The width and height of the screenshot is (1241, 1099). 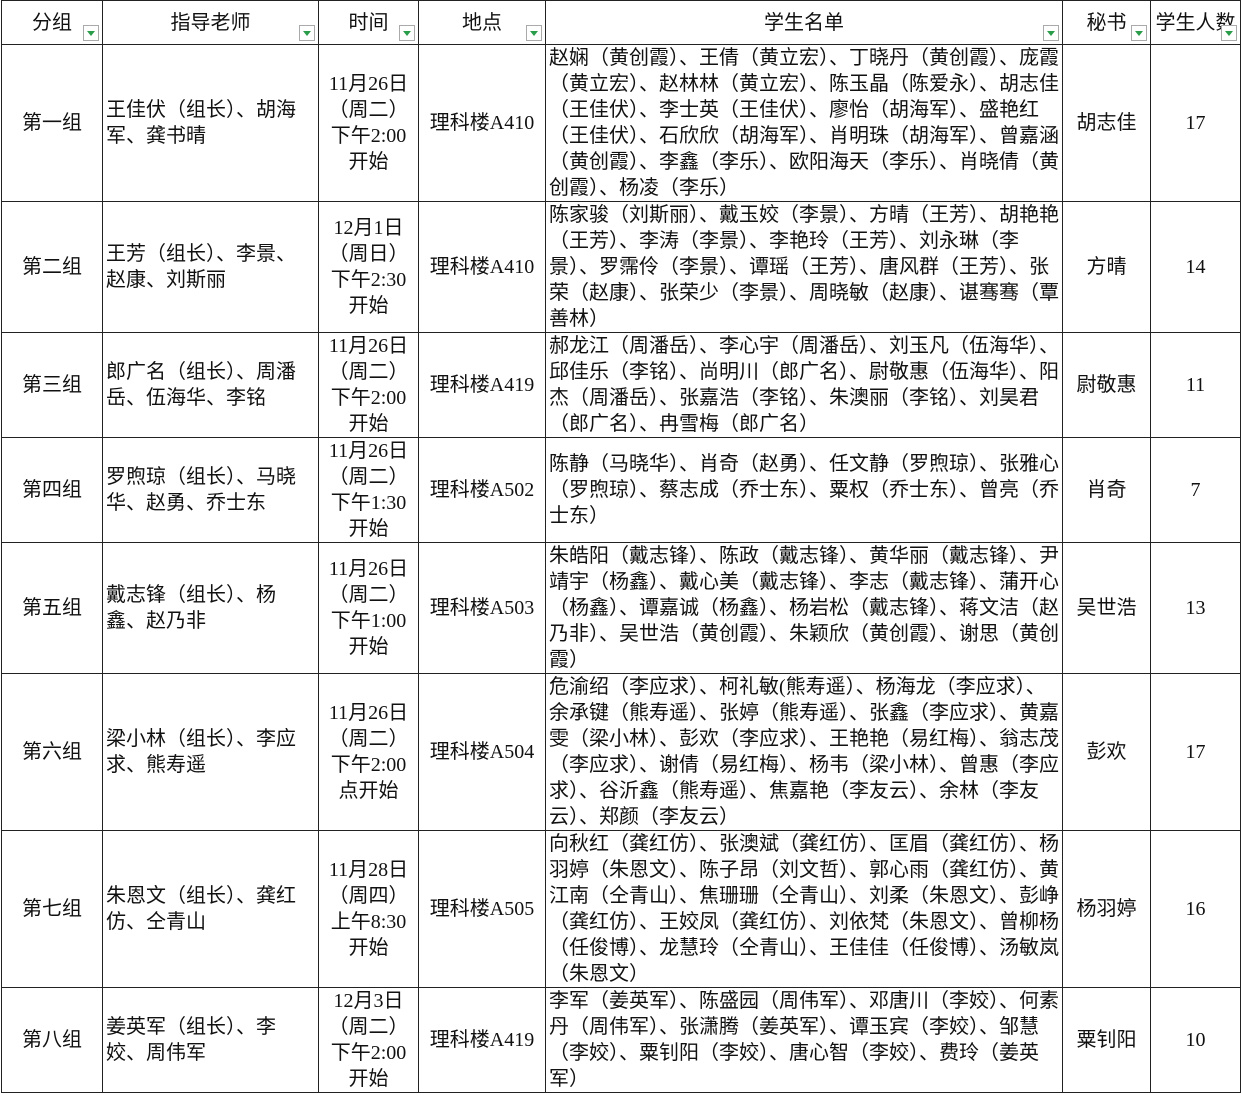 I want to click on time-line: 上午8:30, so click(x=368, y=922).